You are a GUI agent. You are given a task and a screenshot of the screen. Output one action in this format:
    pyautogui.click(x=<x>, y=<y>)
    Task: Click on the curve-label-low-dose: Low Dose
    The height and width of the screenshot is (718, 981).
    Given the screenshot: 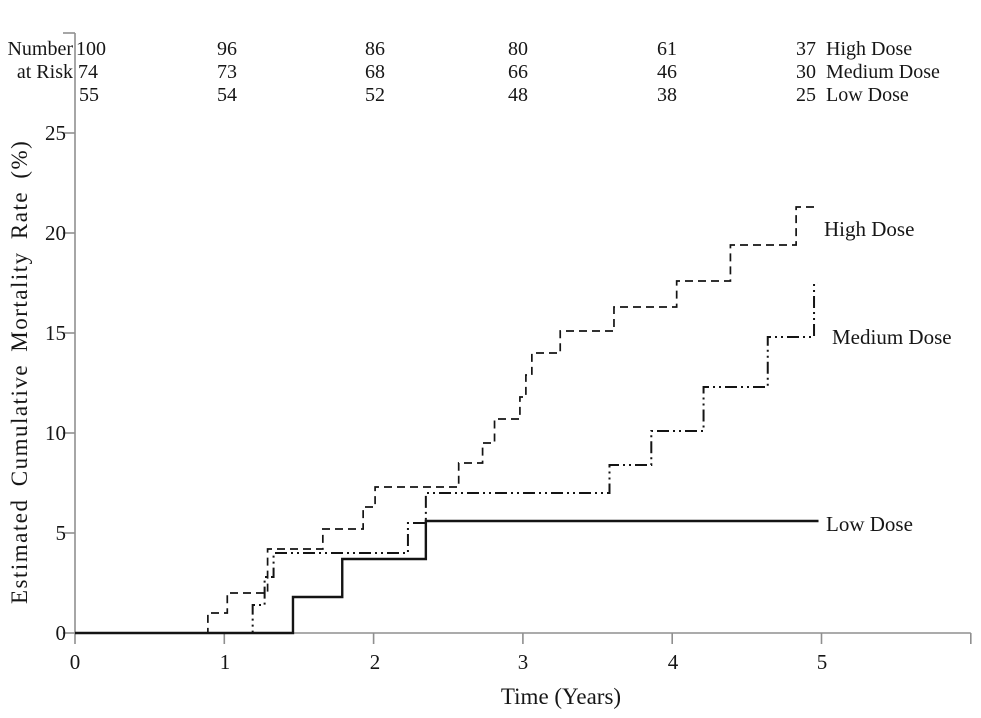 What is the action you would take?
    pyautogui.click(x=869, y=524)
    